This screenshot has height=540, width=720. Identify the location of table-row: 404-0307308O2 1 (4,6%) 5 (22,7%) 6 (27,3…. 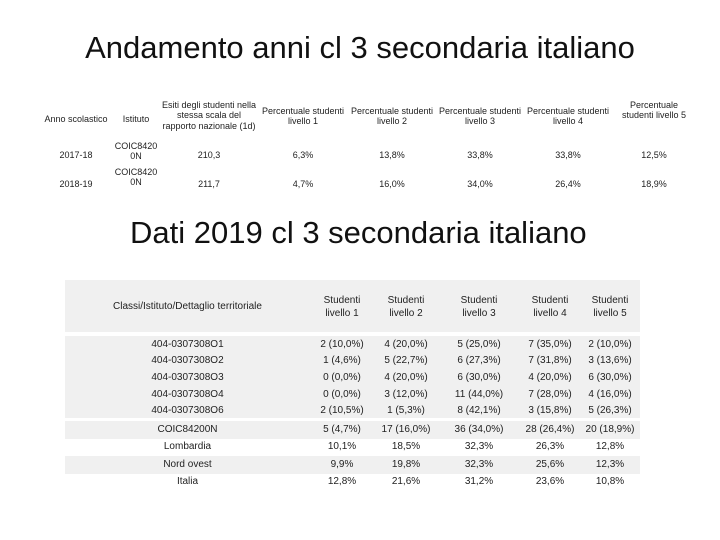
(352, 361).